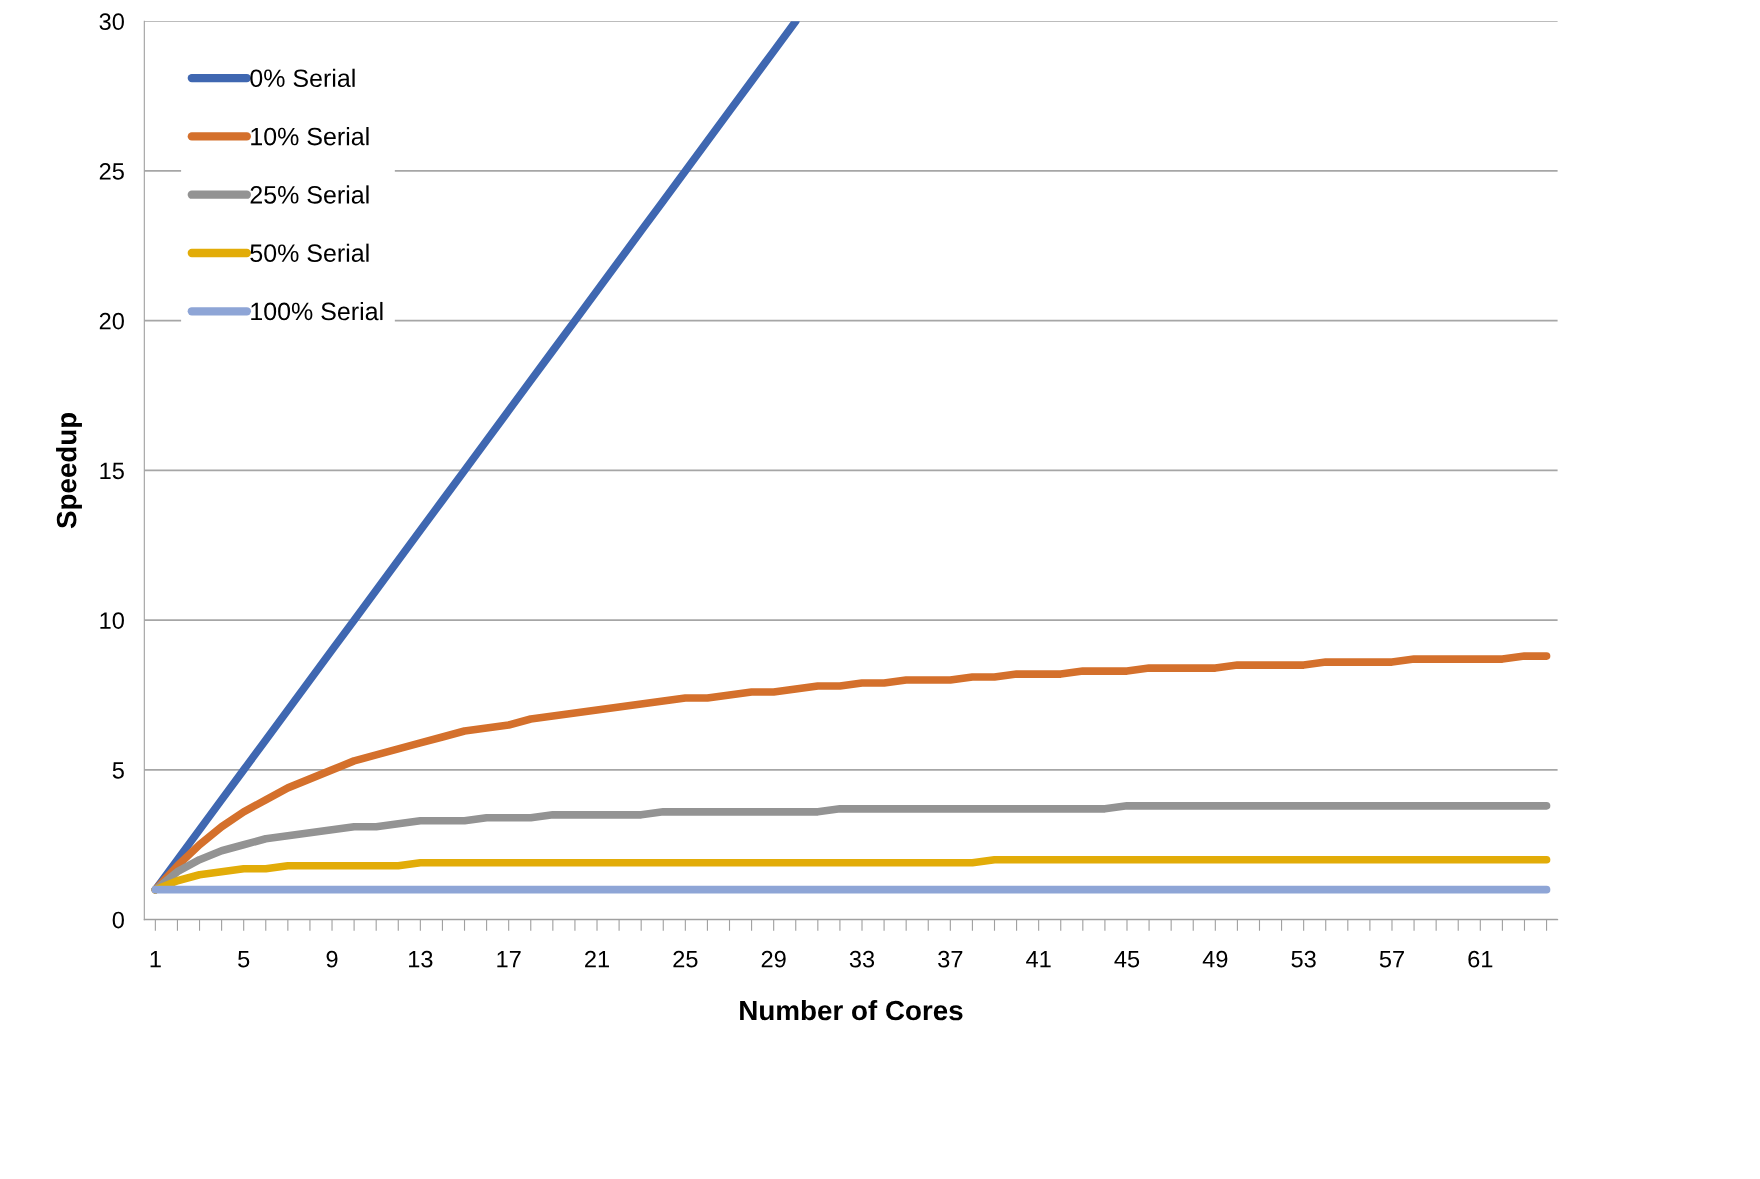 The width and height of the screenshot is (1760, 1179). I want to click on legend-label: 10% Serial, so click(310, 136).